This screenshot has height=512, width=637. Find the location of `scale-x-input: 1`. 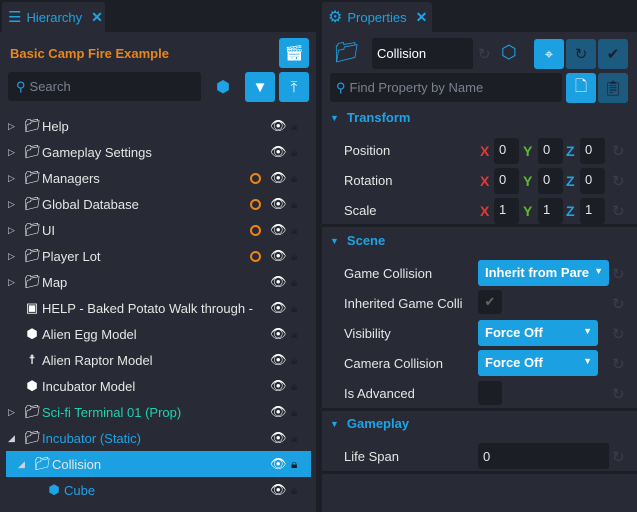

scale-x-input: 1 is located at coordinates (506, 211).